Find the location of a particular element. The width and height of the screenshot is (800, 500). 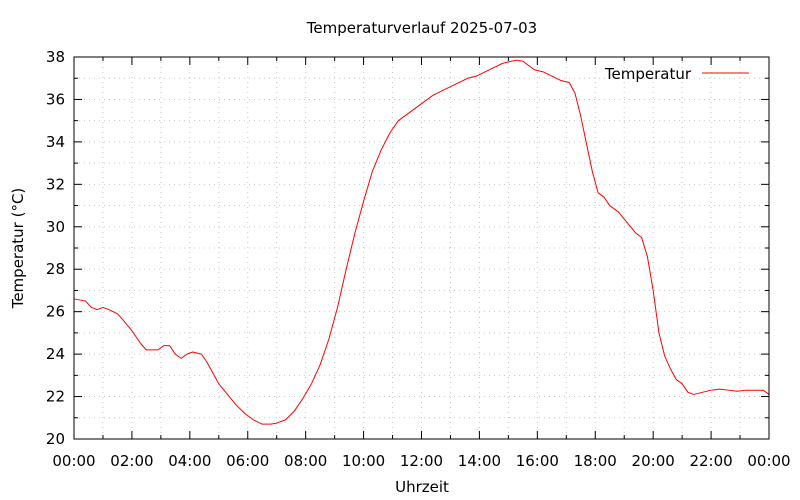

y-tick-label: 34 is located at coordinates (55, 142).